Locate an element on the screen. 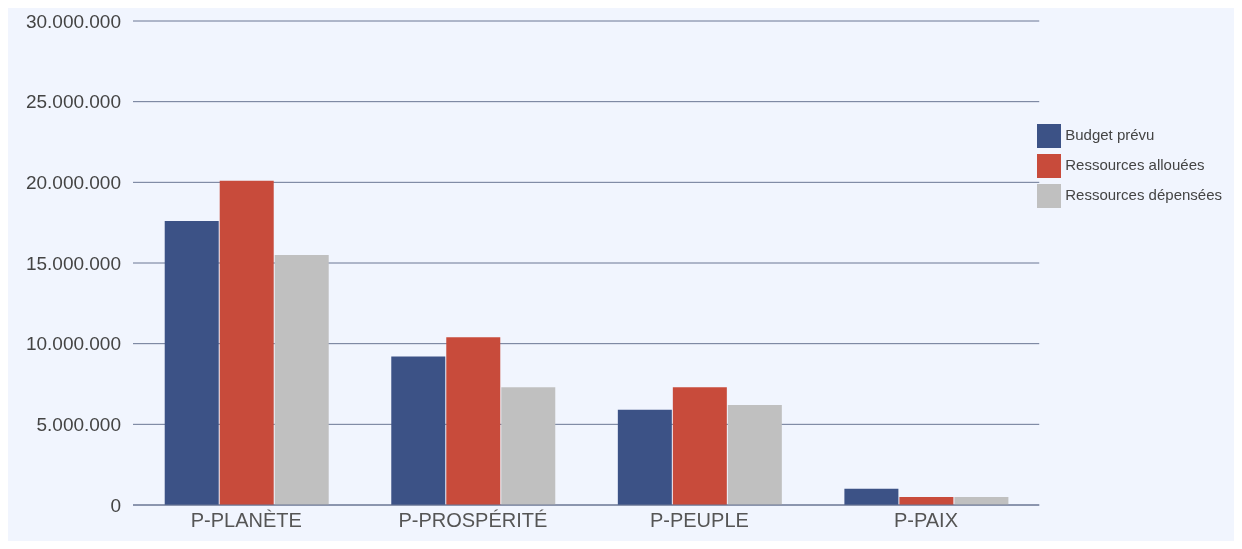  y-tick-label: 20.000.000 is located at coordinates (73, 183).